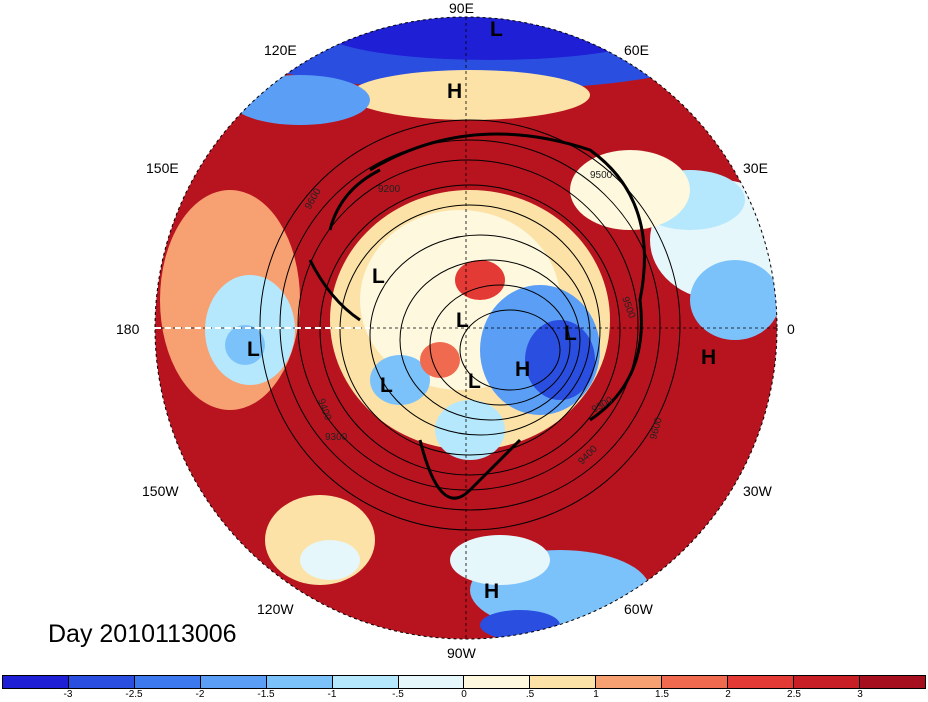 The height and width of the screenshot is (702, 928). What do you see at coordinates (162, 168) in the screenshot?
I see `lon-label-150e: 150E` at bounding box center [162, 168].